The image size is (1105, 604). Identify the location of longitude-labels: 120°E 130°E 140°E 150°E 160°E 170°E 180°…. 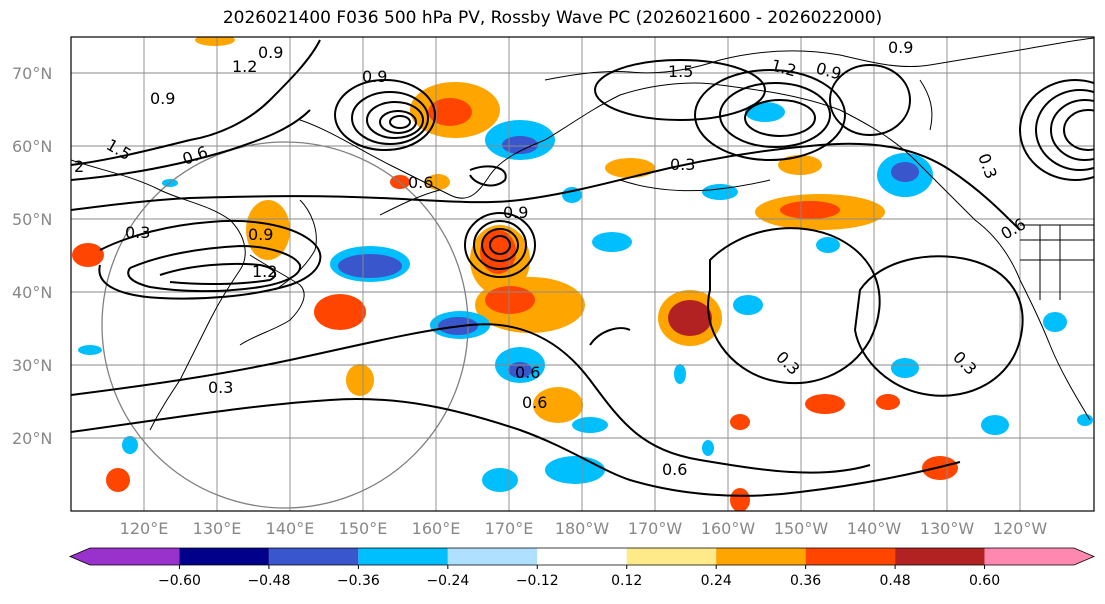
(584, 528).